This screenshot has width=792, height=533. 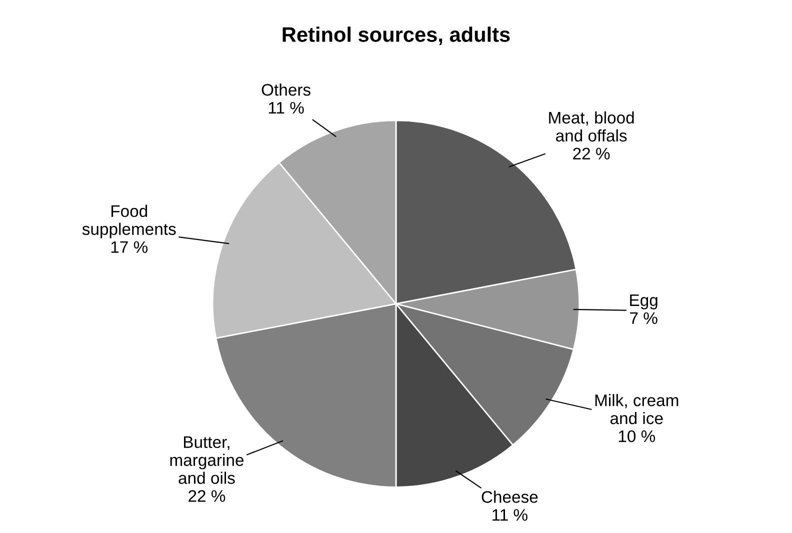 What do you see at coordinates (644, 302) in the screenshot?
I see `slice-label: Egg` at bounding box center [644, 302].